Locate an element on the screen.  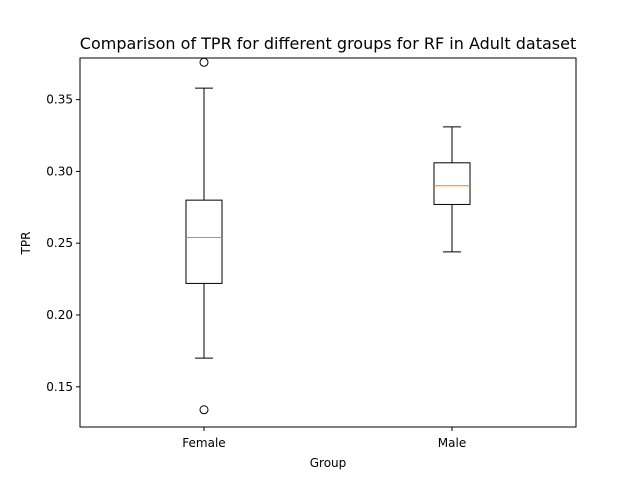
y-axis: 0.15 0.20 0.25 0.30 0.35 is located at coordinates (63, 243).